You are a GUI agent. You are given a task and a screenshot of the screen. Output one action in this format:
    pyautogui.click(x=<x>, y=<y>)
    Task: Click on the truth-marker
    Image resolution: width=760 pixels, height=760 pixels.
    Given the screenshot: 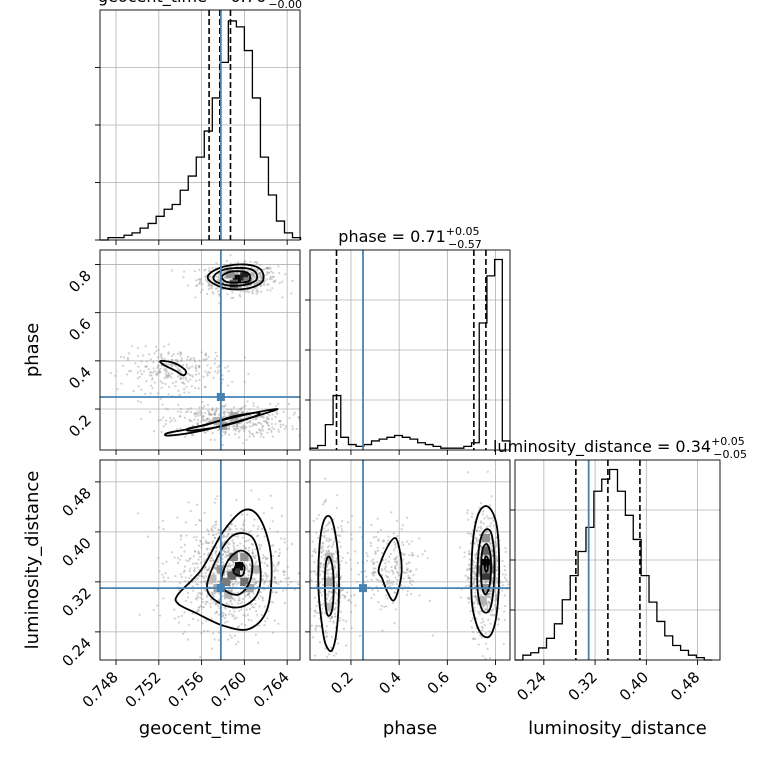 What is the action you would take?
    pyautogui.click(x=363, y=588)
    